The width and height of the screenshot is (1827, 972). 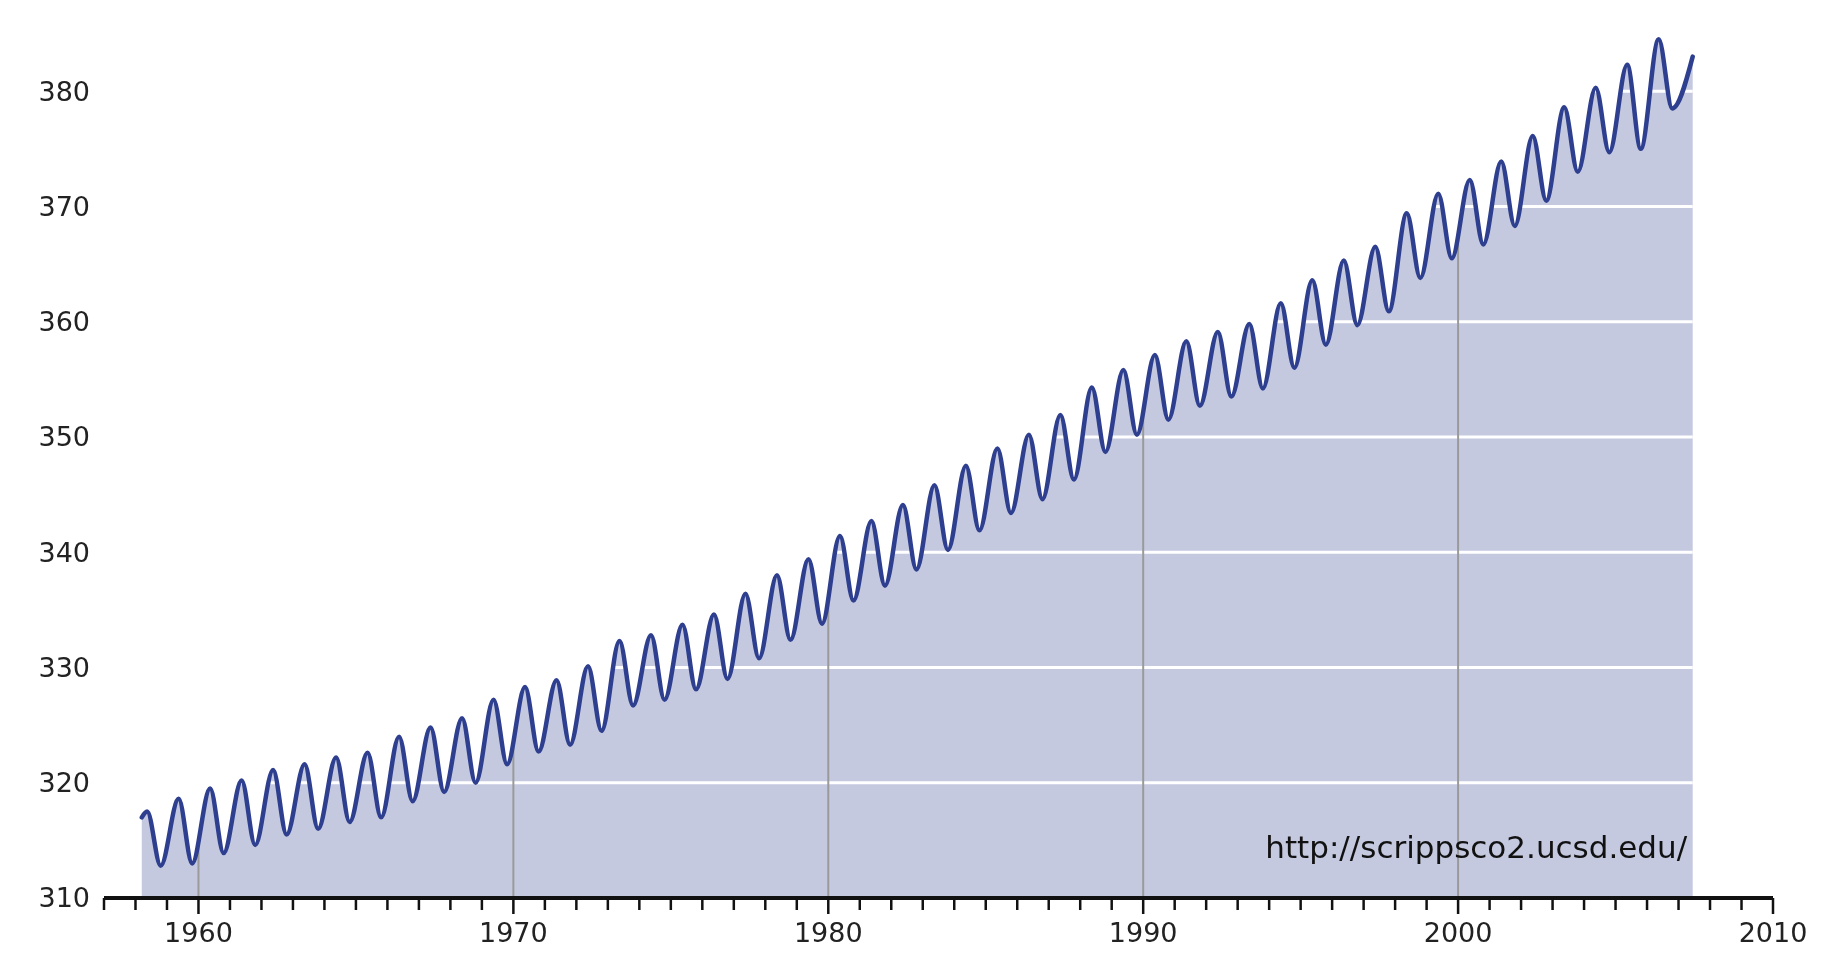 What do you see at coordinates (64, 667) in the screenshot?
I see `y-tick-label: 330` at bounding box center [64, 667].